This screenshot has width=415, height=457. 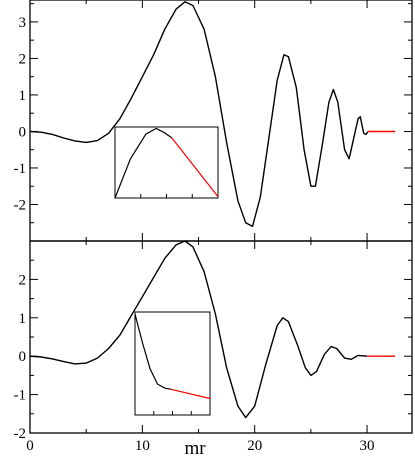 I want to click on bottom-inset-frame, so click(x=172, y=363).